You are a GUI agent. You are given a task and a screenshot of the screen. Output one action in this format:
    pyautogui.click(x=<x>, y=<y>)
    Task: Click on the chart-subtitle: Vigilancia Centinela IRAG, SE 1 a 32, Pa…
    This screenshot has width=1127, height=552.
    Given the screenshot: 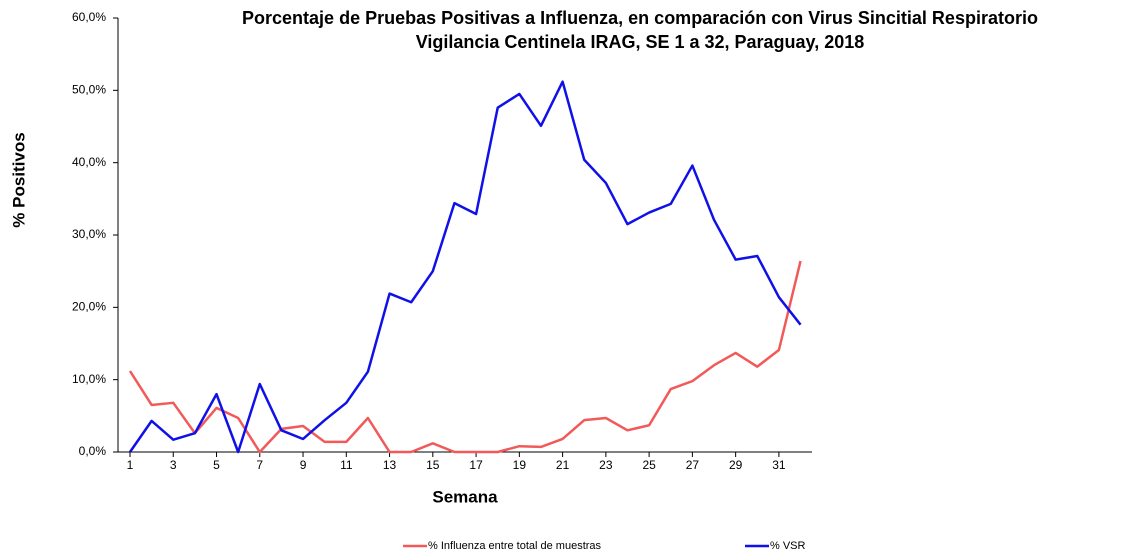 What is the action you would take?
    pyautogui.click(x=640, y=42)
    